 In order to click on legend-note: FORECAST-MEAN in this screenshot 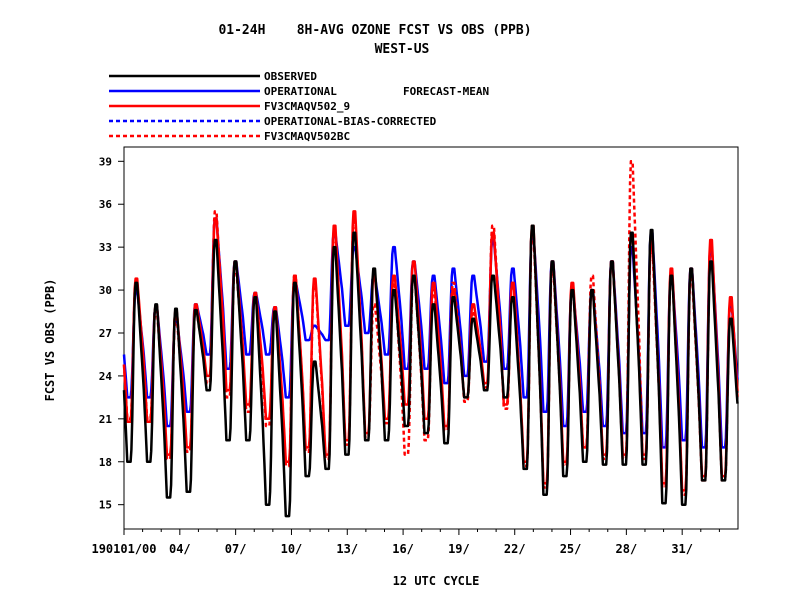, I will do `click(446, 91)`.